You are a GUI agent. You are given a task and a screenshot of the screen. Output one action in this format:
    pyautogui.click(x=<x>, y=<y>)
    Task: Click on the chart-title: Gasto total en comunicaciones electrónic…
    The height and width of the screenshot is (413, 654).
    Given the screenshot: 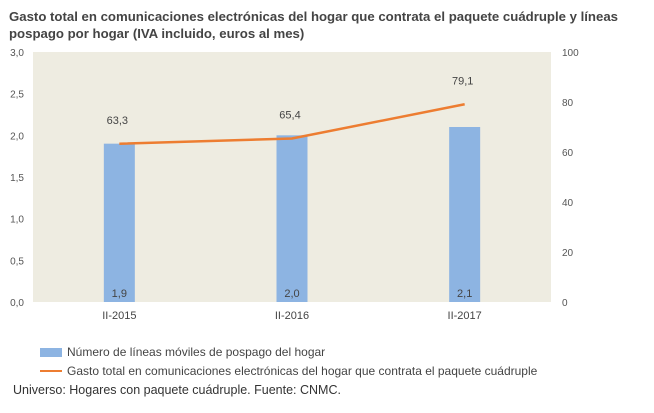 What is the action you would take?
    pyautogui.click(x=313, y=25)
    